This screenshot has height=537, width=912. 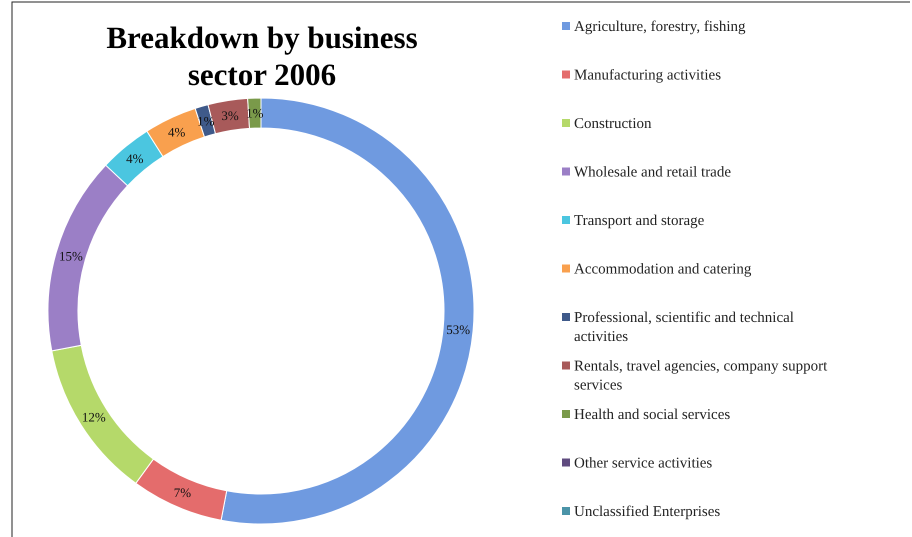 I want to click on data-label: 53%, so click(x=458, y=330).